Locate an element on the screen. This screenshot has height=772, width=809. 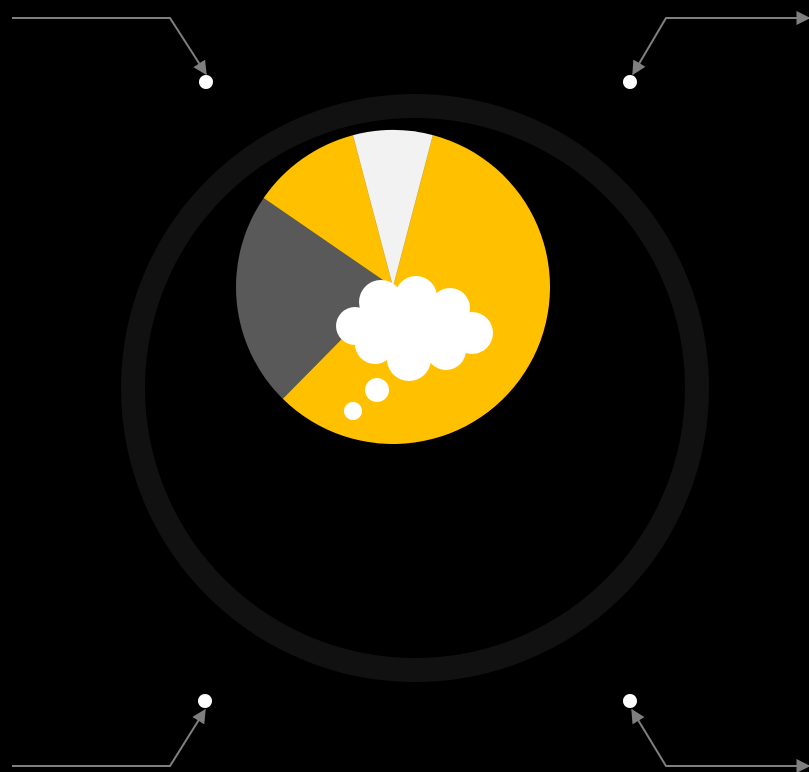
callout-bottom-right is located at coordinates (716, 733).